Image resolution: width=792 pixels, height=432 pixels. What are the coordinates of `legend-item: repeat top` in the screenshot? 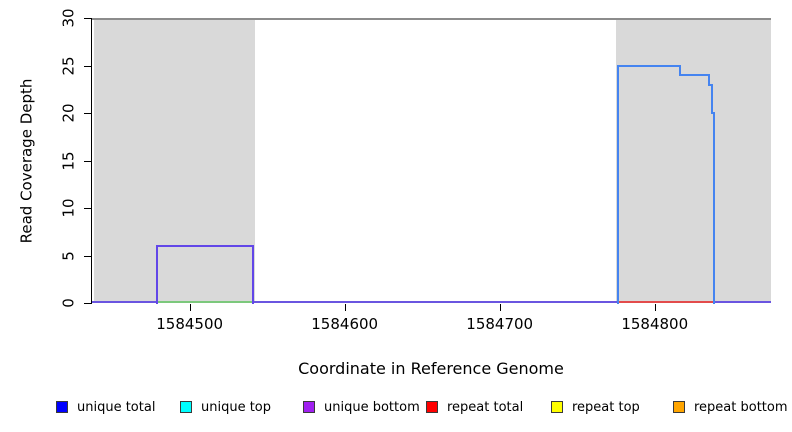 It's located at (595, 407).